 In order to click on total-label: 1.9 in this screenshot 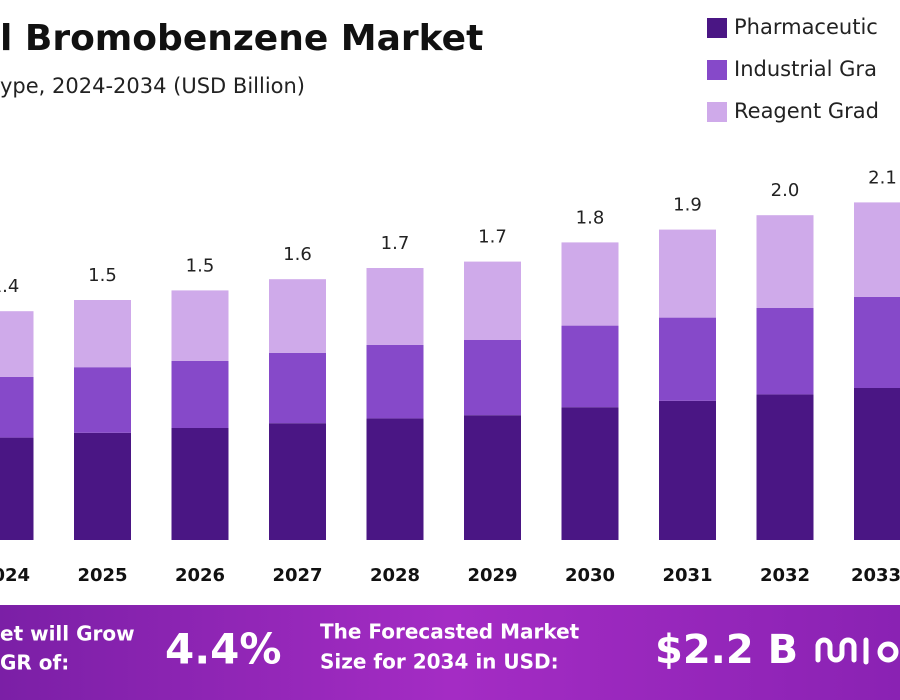, I will do `click(687, 205)`.